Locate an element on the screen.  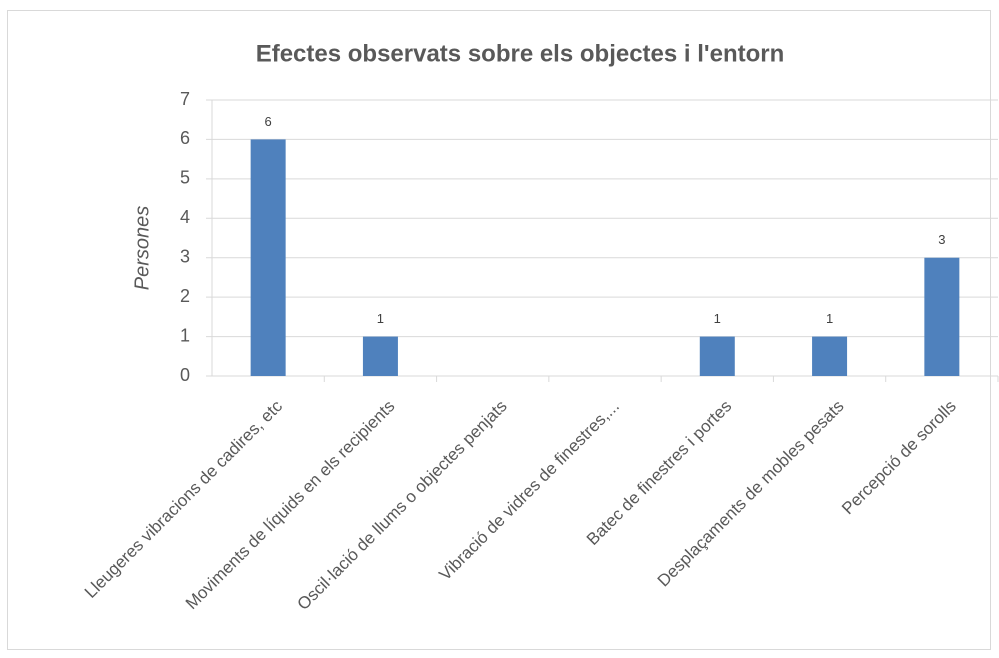
data-label: 3 is located at coordinates (941, 239).